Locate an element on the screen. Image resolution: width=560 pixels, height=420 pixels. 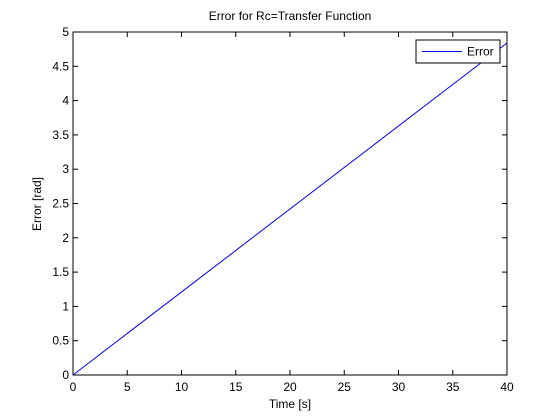
y-tick-label: 2.5 is located at coordinates (60, 204).